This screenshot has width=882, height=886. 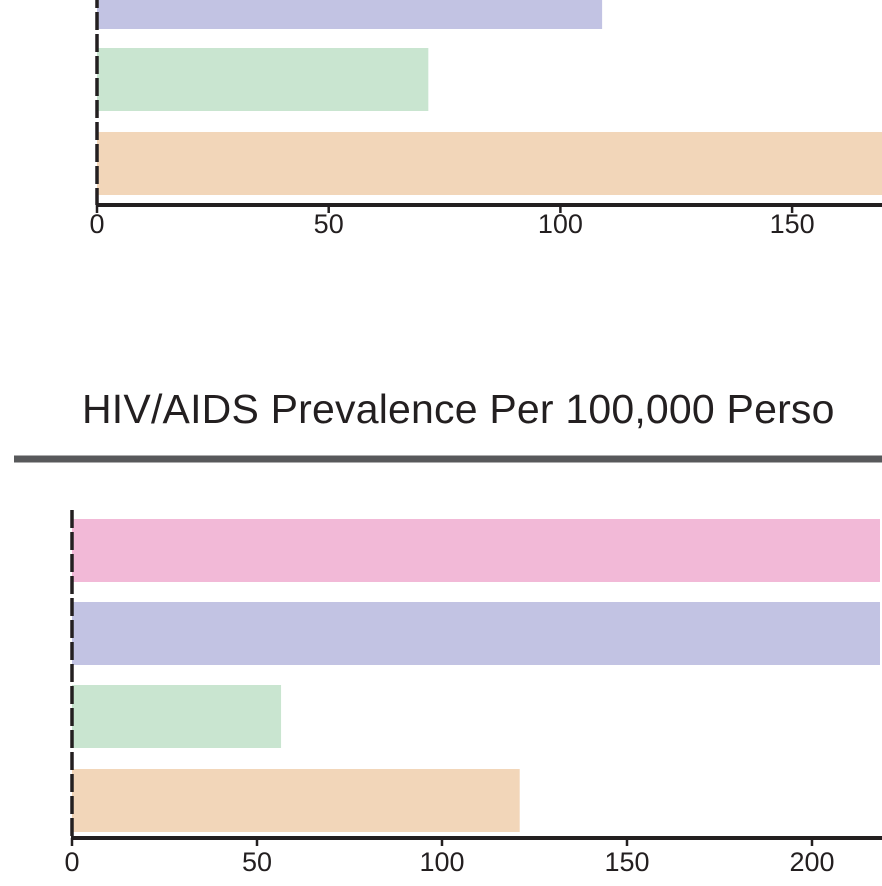 I want to click on chart-2-title: HIV/AIDS Prevalence Per 100,000 Perso, so click(x=458, y=409).